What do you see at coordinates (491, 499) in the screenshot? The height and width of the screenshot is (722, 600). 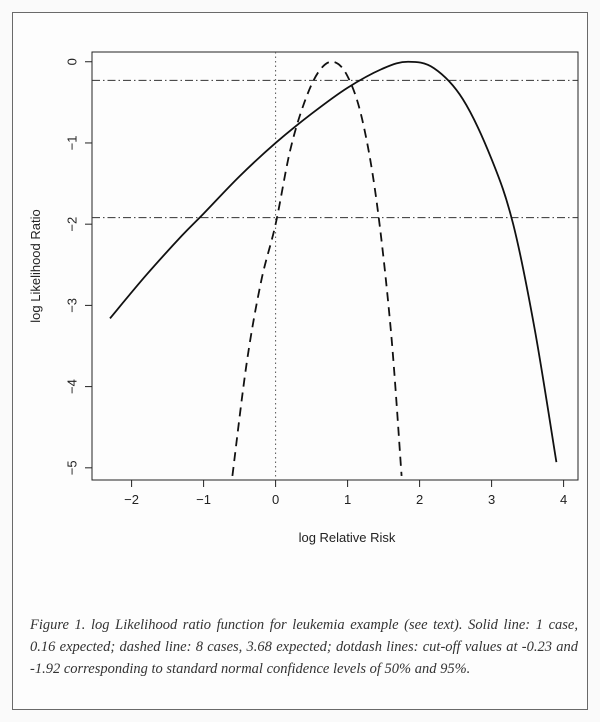 I see `x-tick-label: 3` at bounding box center [491, 499].